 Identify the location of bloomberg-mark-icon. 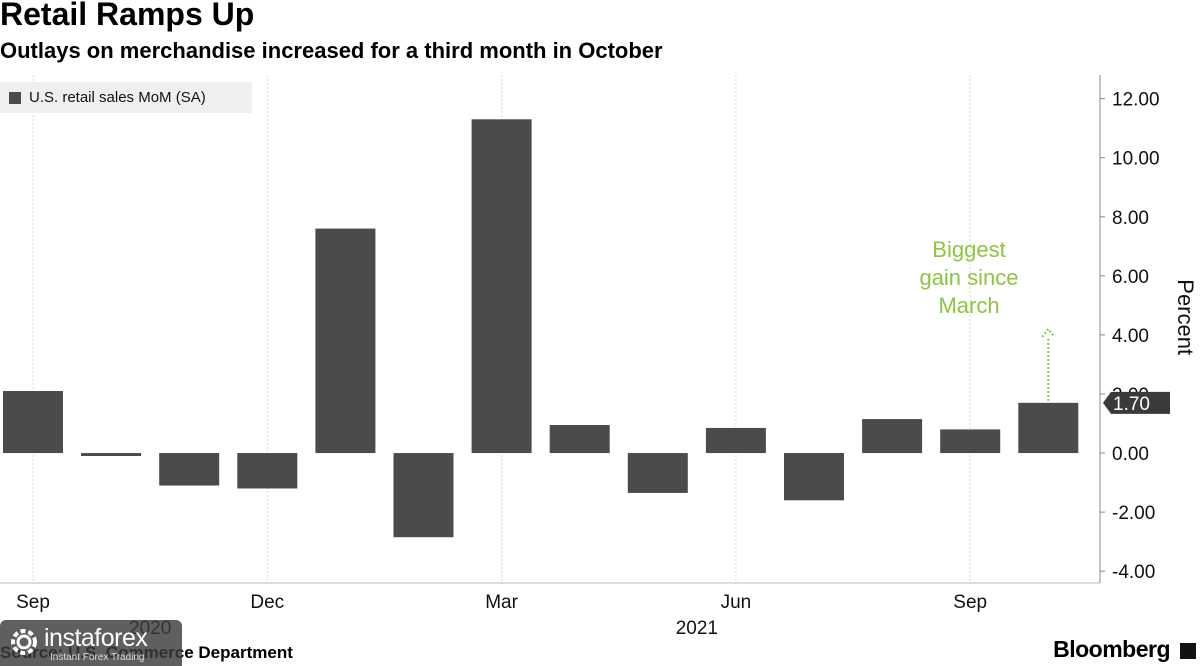
(1188, 651).